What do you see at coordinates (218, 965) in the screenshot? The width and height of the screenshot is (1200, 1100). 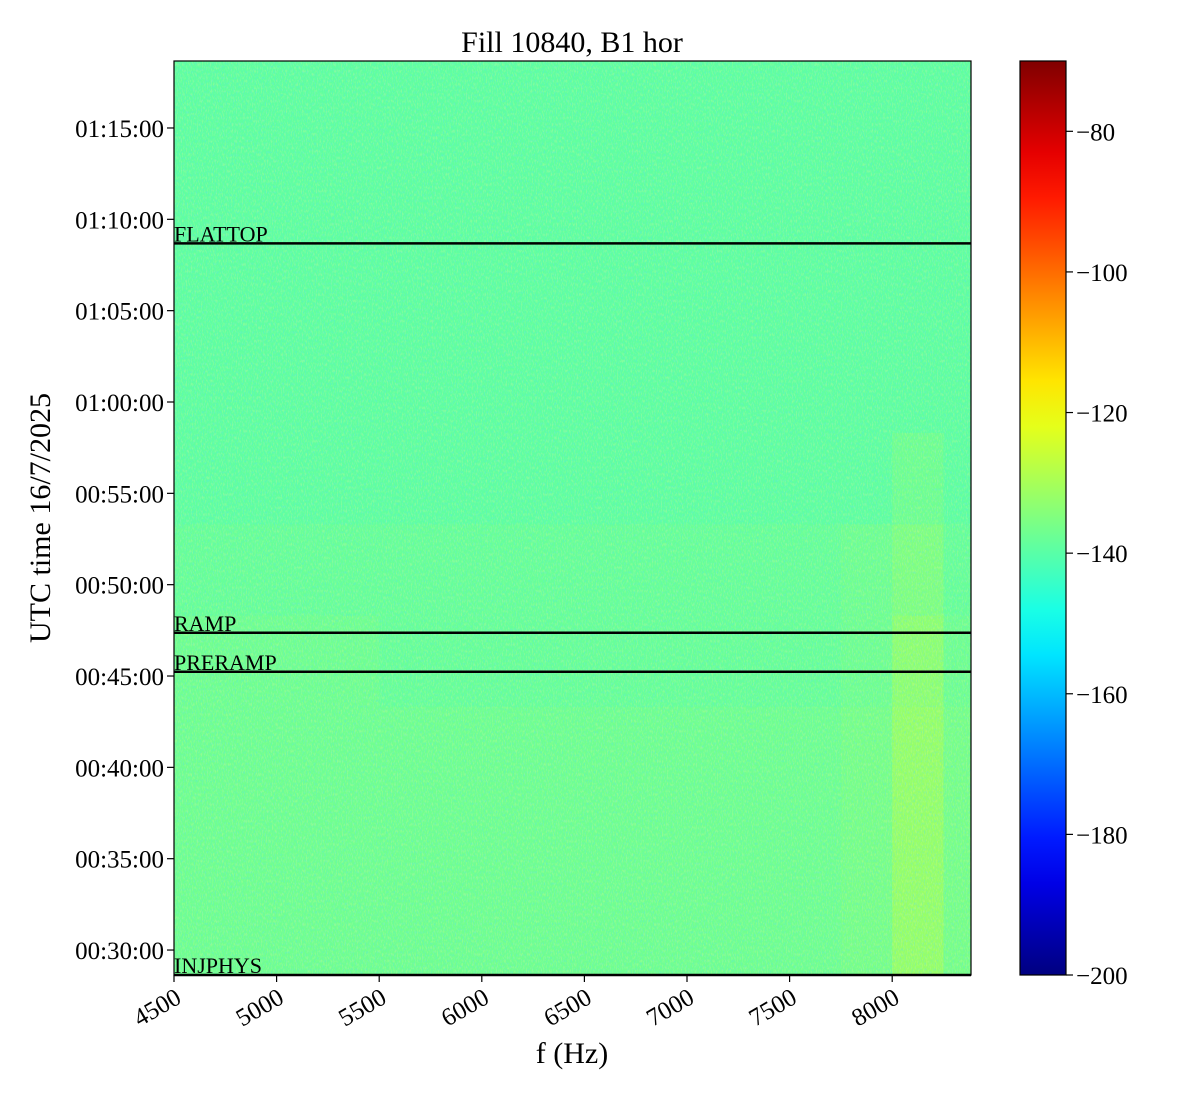 I see `phase-label: INJPHYS` at bounding box center [218, 965].